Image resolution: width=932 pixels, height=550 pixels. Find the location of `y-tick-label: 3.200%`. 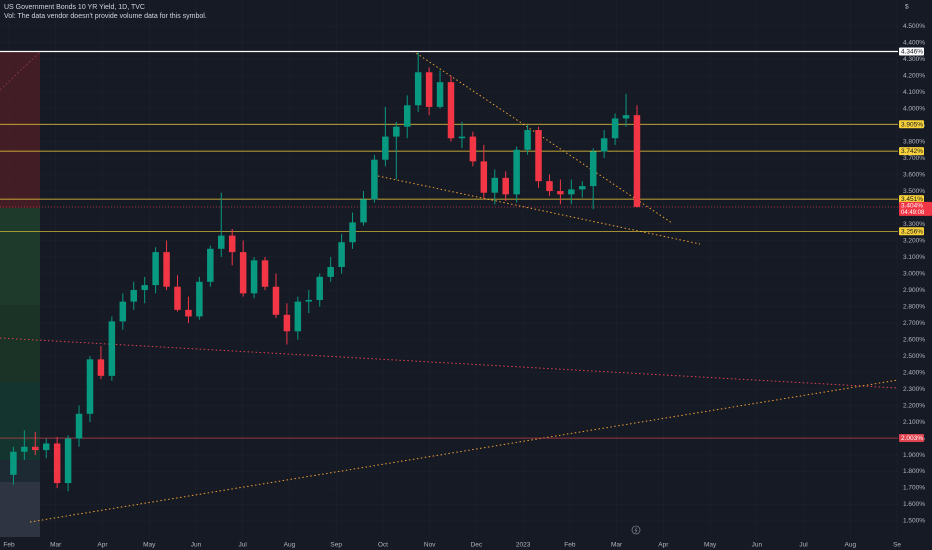

y-tick-label: 3.200% is located at coordinates (914, 240).